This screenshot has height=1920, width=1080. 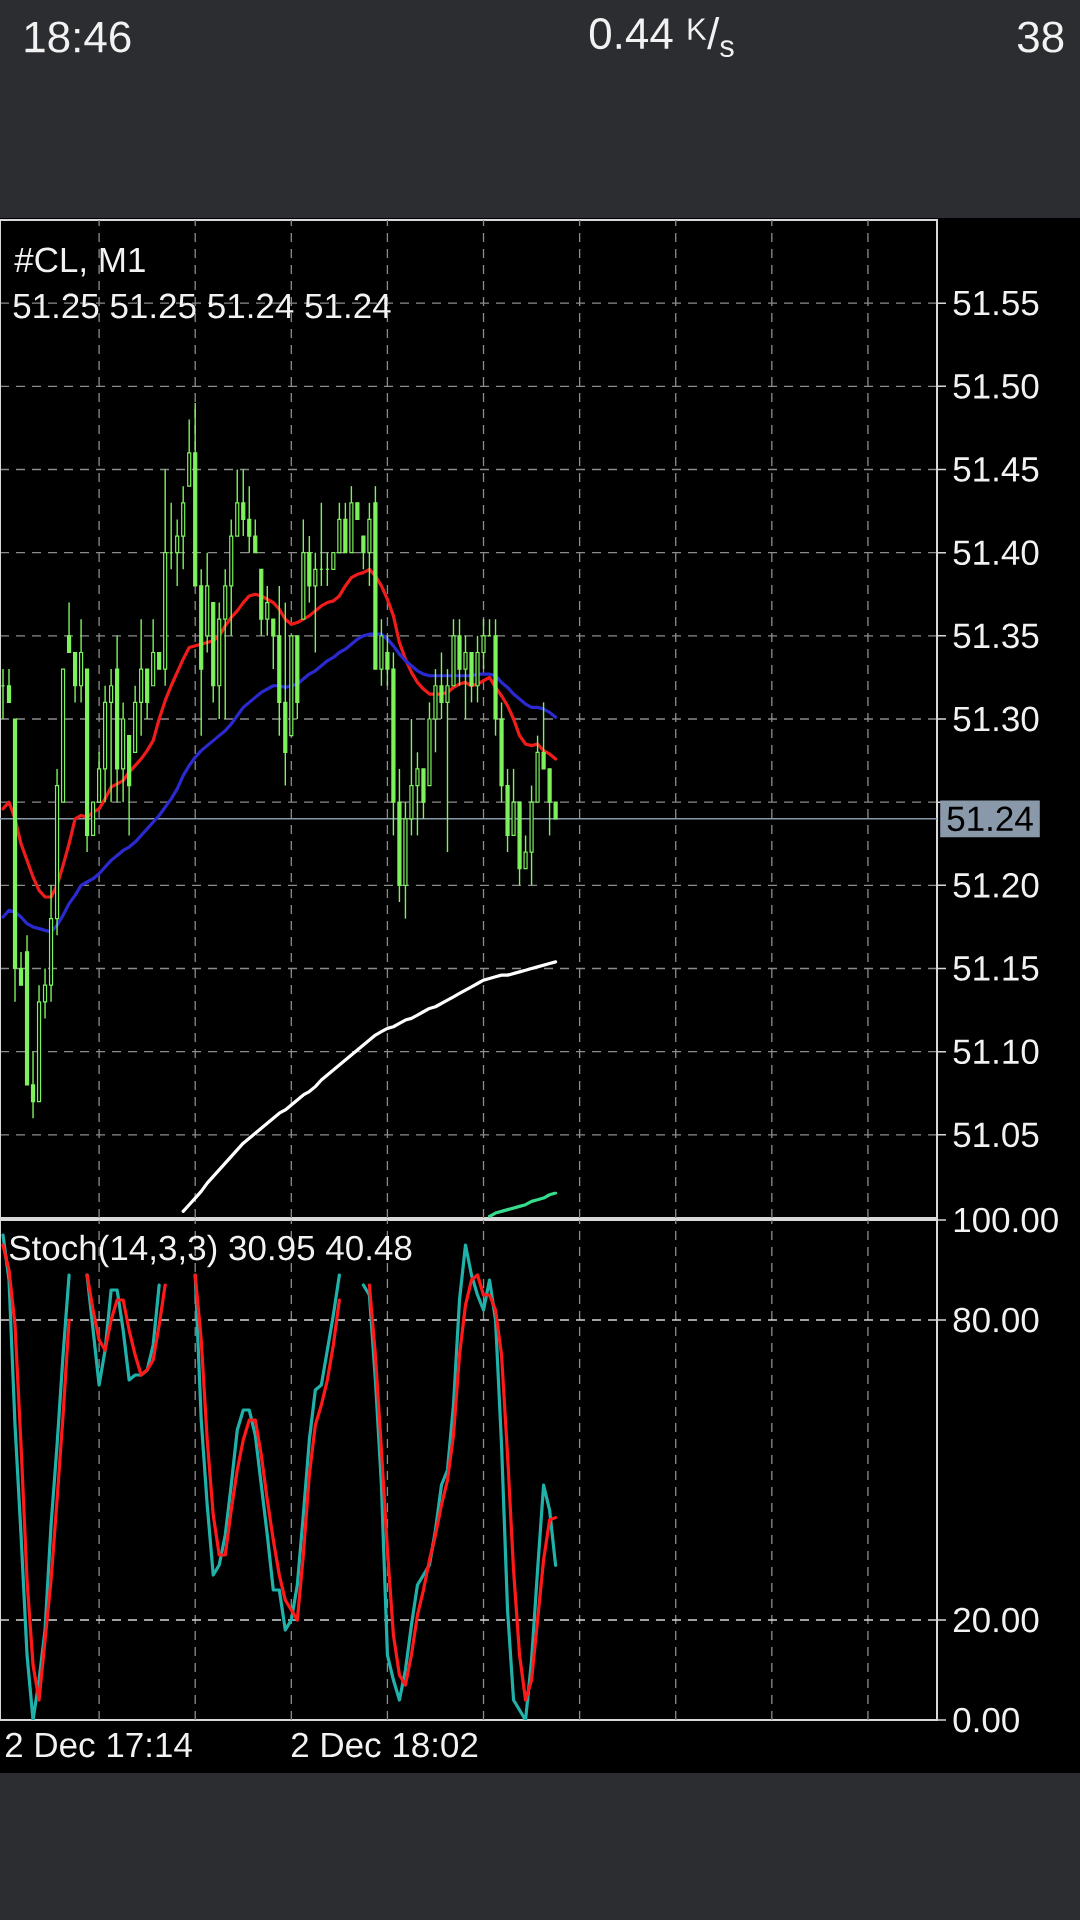 What do you see at coordinates (98, 1745) in the screenshot?
I see `text: 2 Dec 17:14` at bounding box center [98, 1745].